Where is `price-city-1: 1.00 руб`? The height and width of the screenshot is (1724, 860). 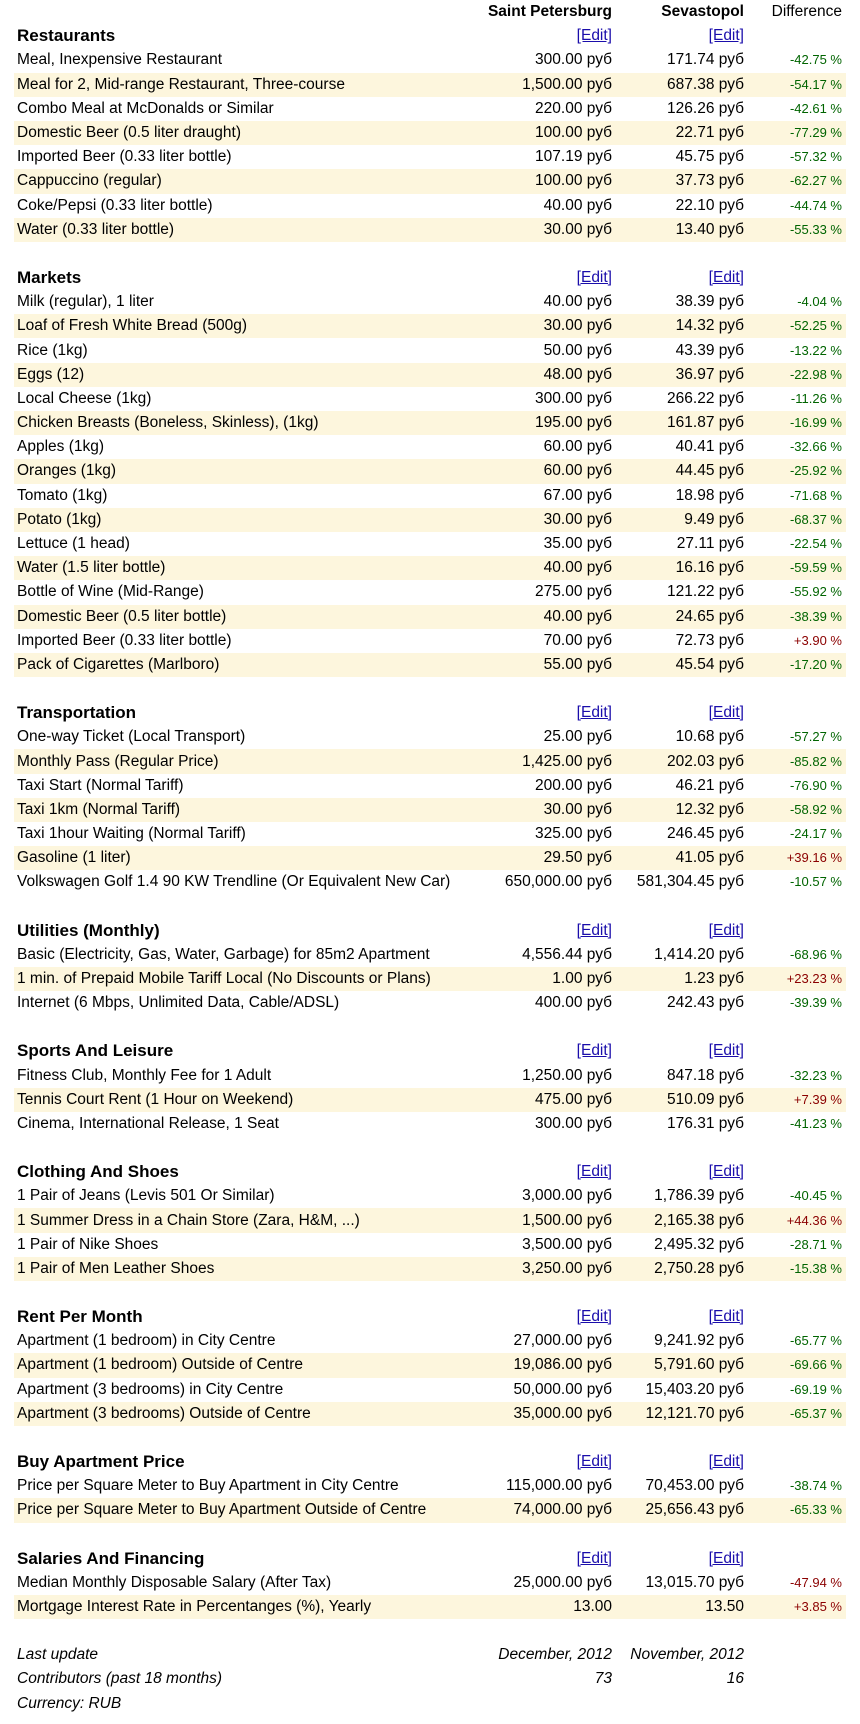 price-city-1: 1.00 руб is located at coordinates (541, 979).